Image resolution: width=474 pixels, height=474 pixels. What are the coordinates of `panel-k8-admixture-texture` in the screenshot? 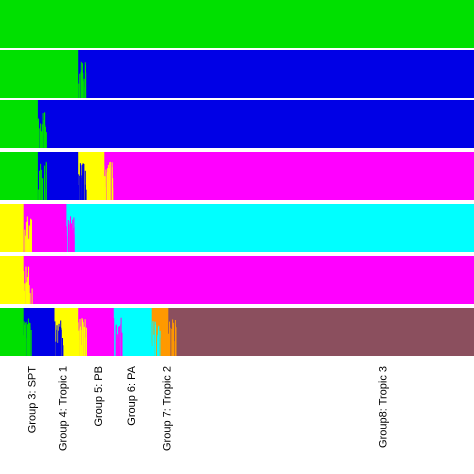 It's located at (96, 336).